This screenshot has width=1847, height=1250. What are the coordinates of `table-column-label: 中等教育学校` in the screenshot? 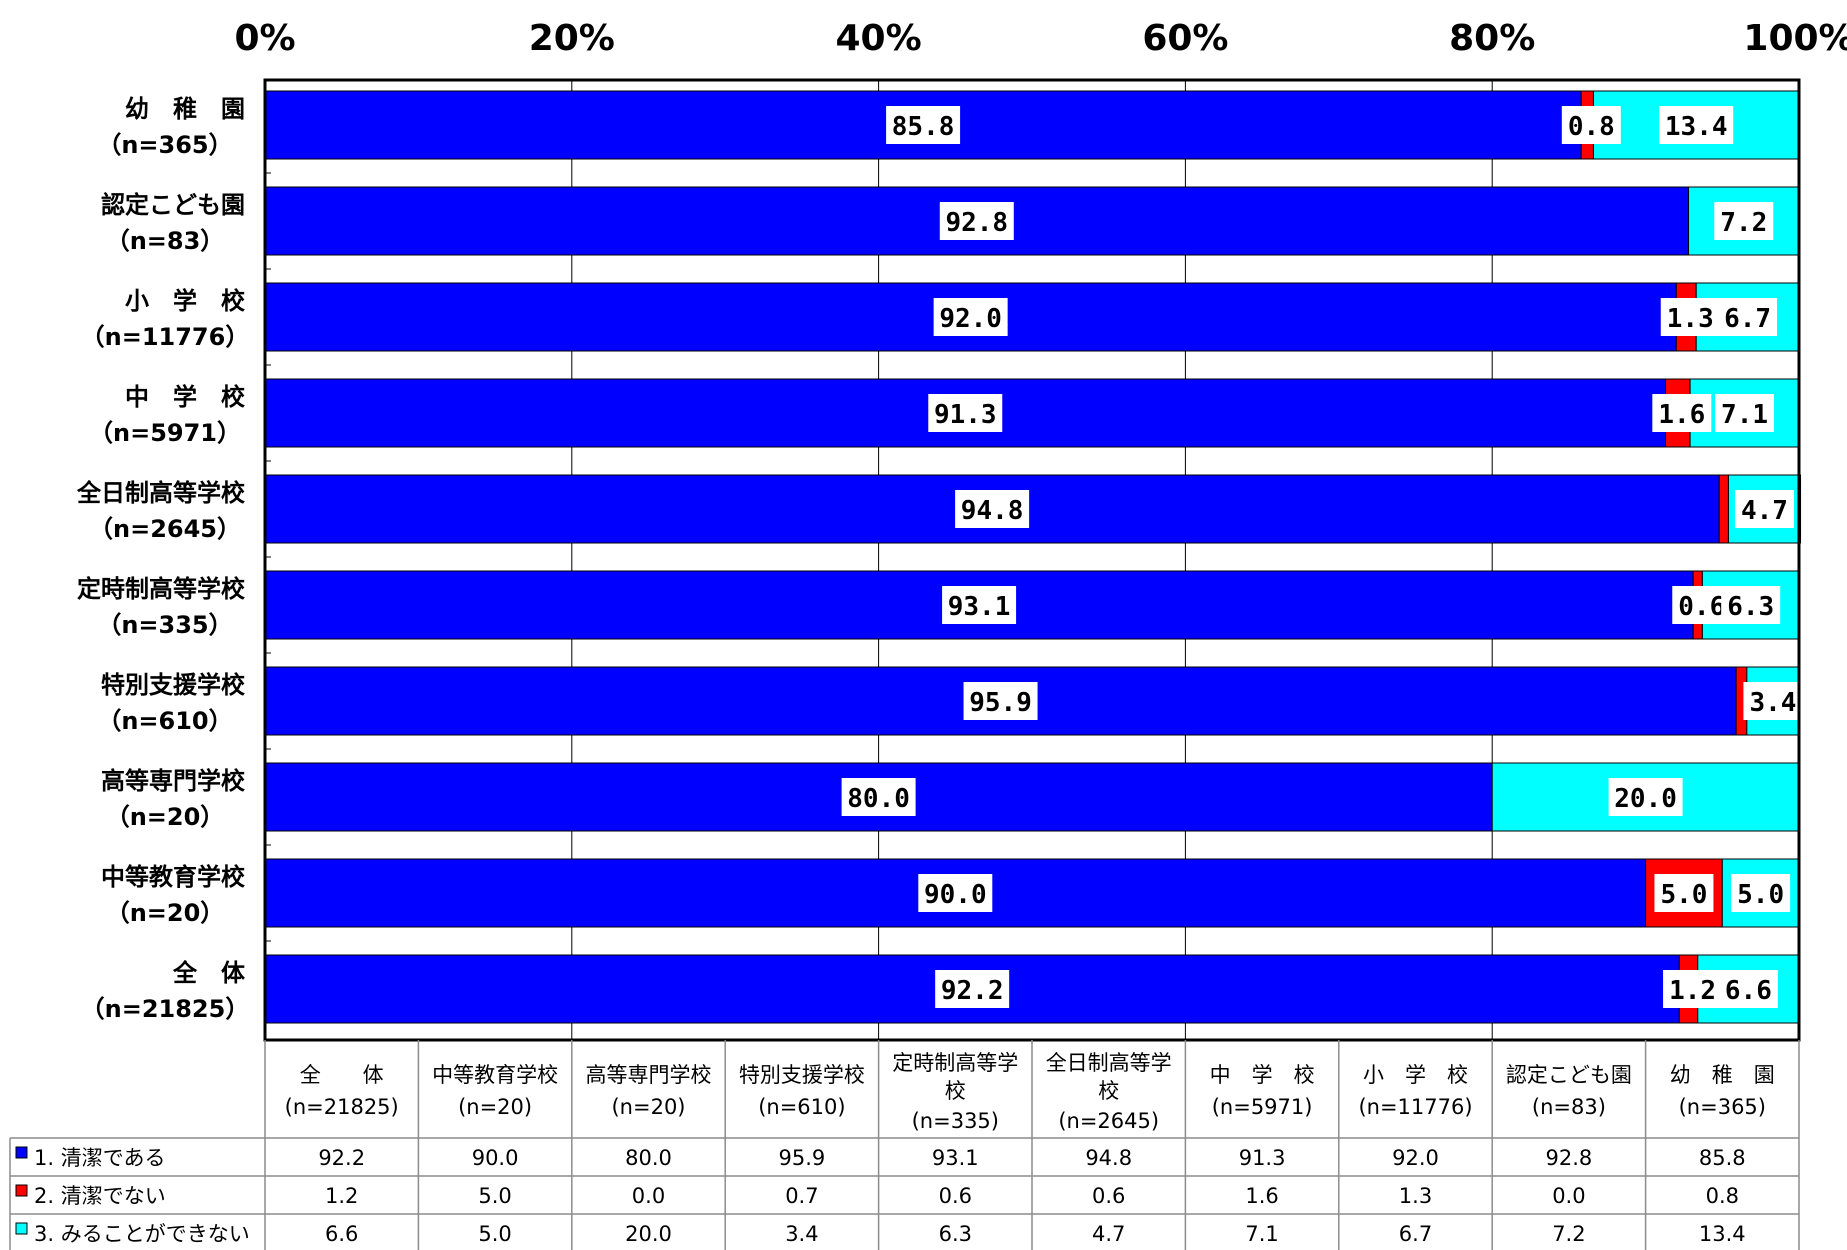 It's located at (495, 1075).